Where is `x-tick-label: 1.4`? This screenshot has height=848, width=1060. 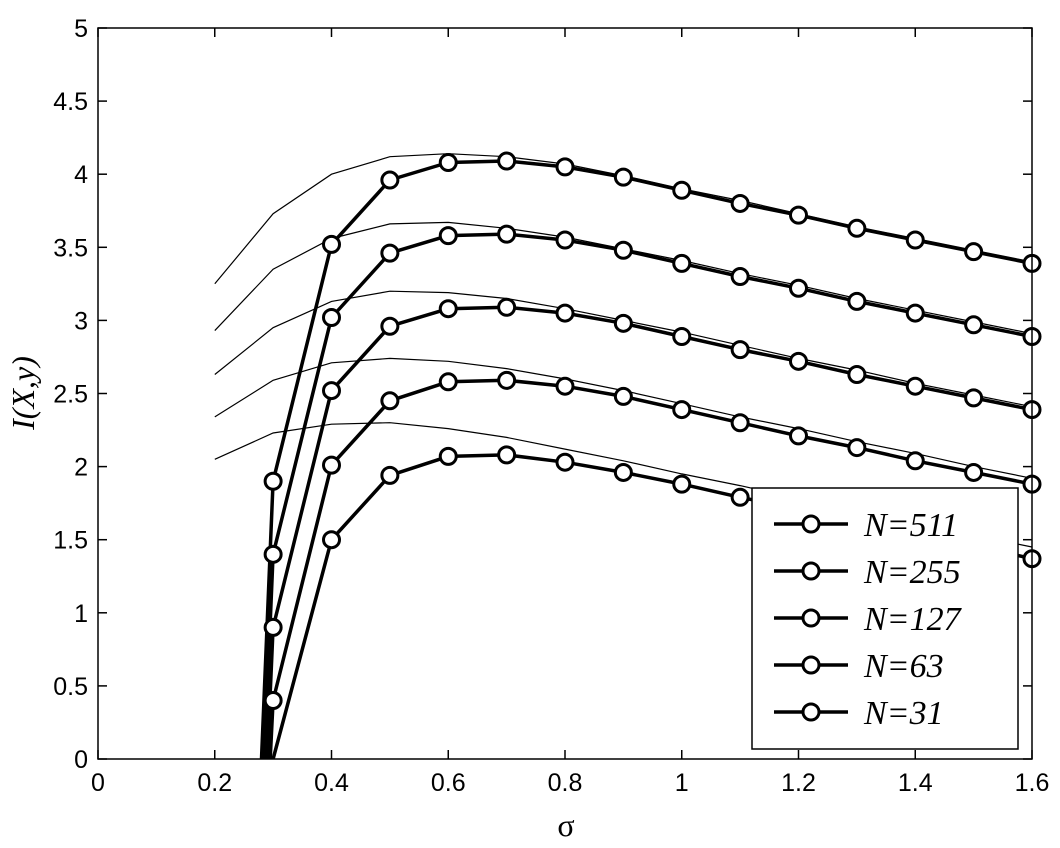 x-tick-label: 1.4 is located at coordinates (915, 783).